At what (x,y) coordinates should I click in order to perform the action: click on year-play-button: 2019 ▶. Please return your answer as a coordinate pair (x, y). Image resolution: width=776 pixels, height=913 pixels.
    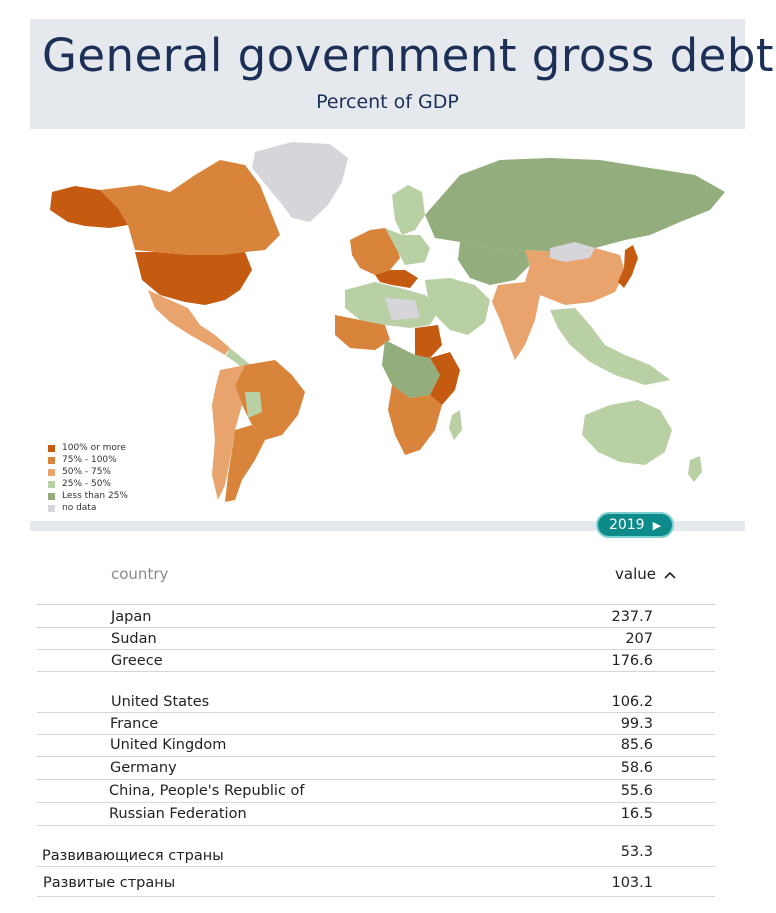
    Looking at the image, I should click on (635, 525).